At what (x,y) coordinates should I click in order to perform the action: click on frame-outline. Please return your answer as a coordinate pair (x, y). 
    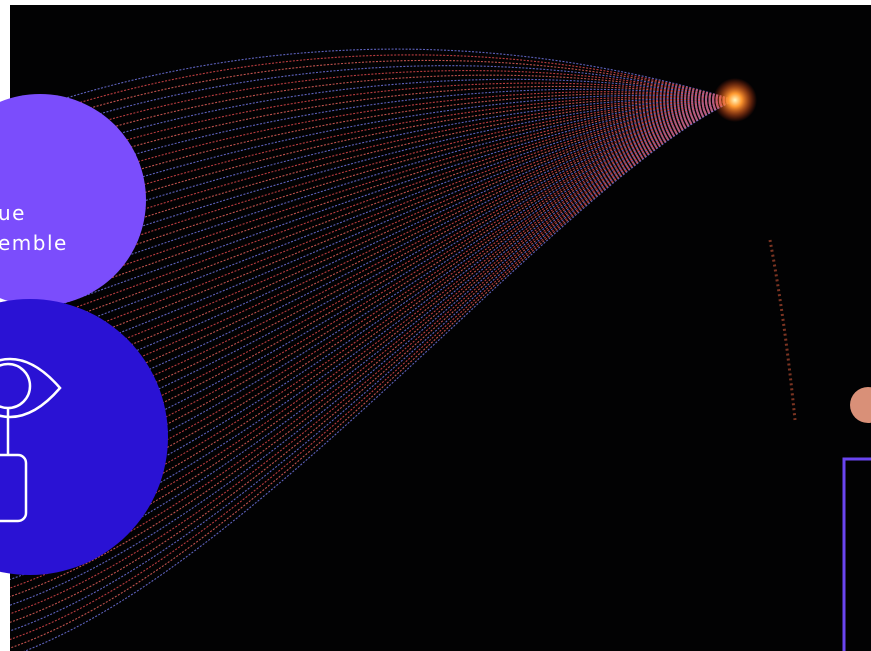
    Looking at the image, I should click on (856, 554).